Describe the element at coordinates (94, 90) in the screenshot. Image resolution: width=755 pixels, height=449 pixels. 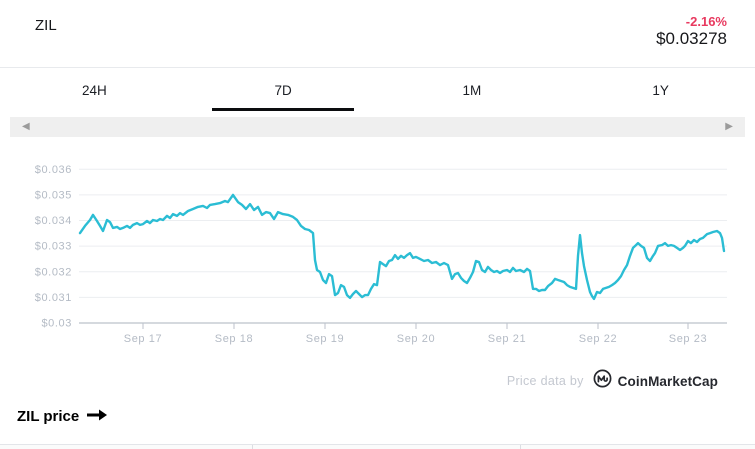
I see `tab-24h: 24H` at that location.